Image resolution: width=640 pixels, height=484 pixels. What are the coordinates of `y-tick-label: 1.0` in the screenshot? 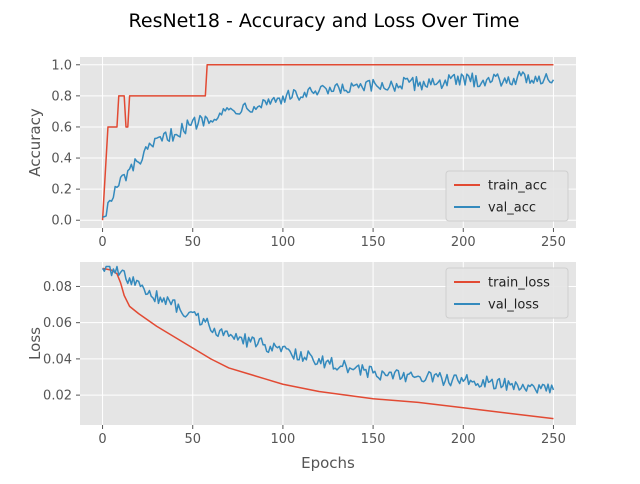 It's located at (61, 65).